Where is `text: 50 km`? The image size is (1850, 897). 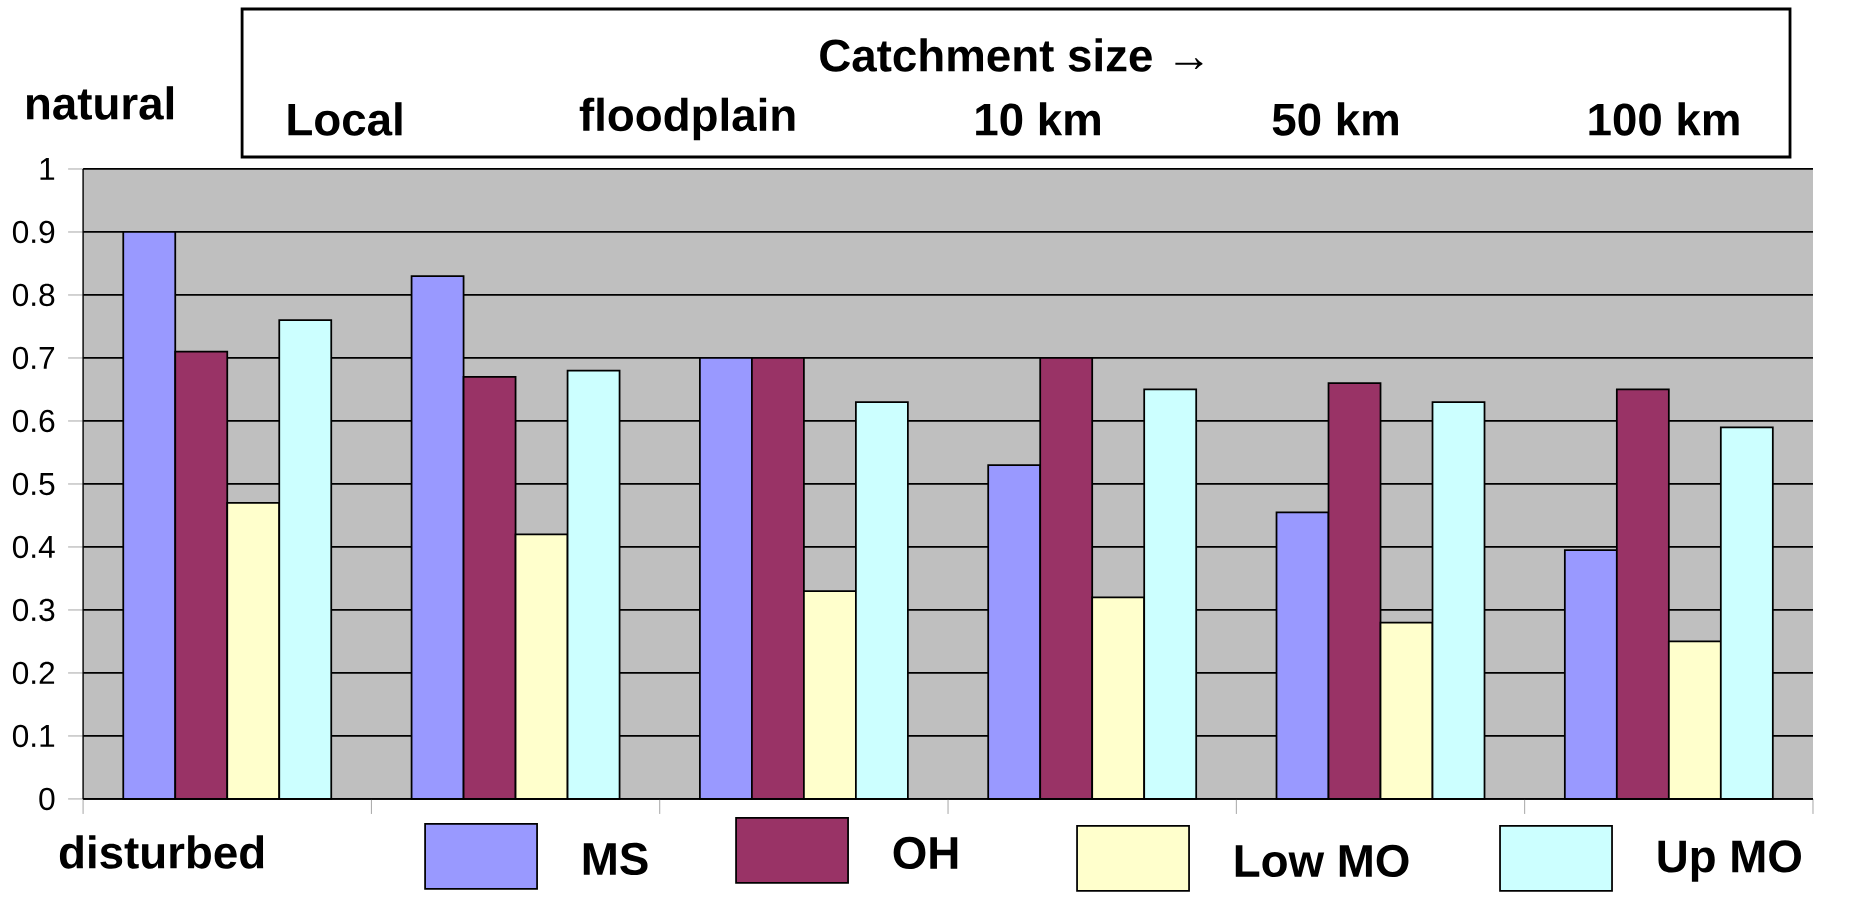
text: 50 km is located at coordinates (1335, 119).